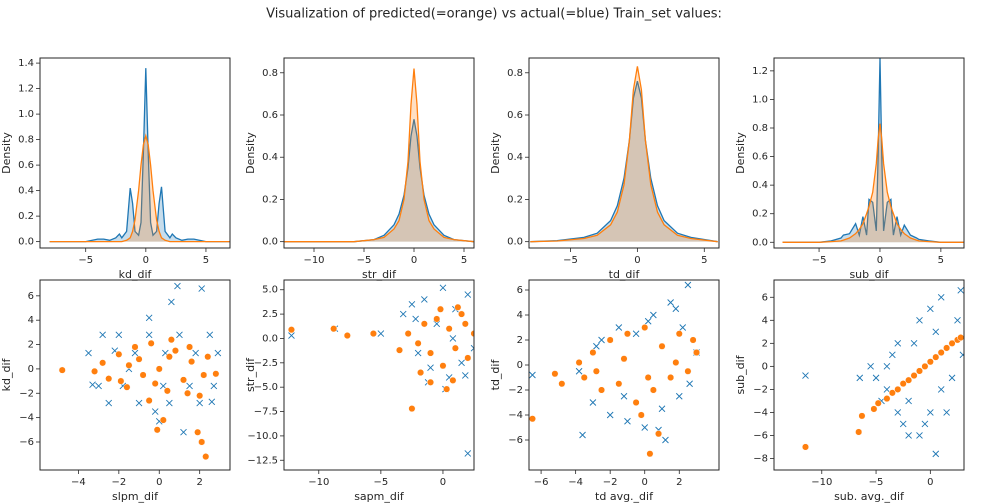  What do you see at coordinates (318, 482) in the screenshot?
I see `x-tick-label: −10` at bounding box center [318, 482].